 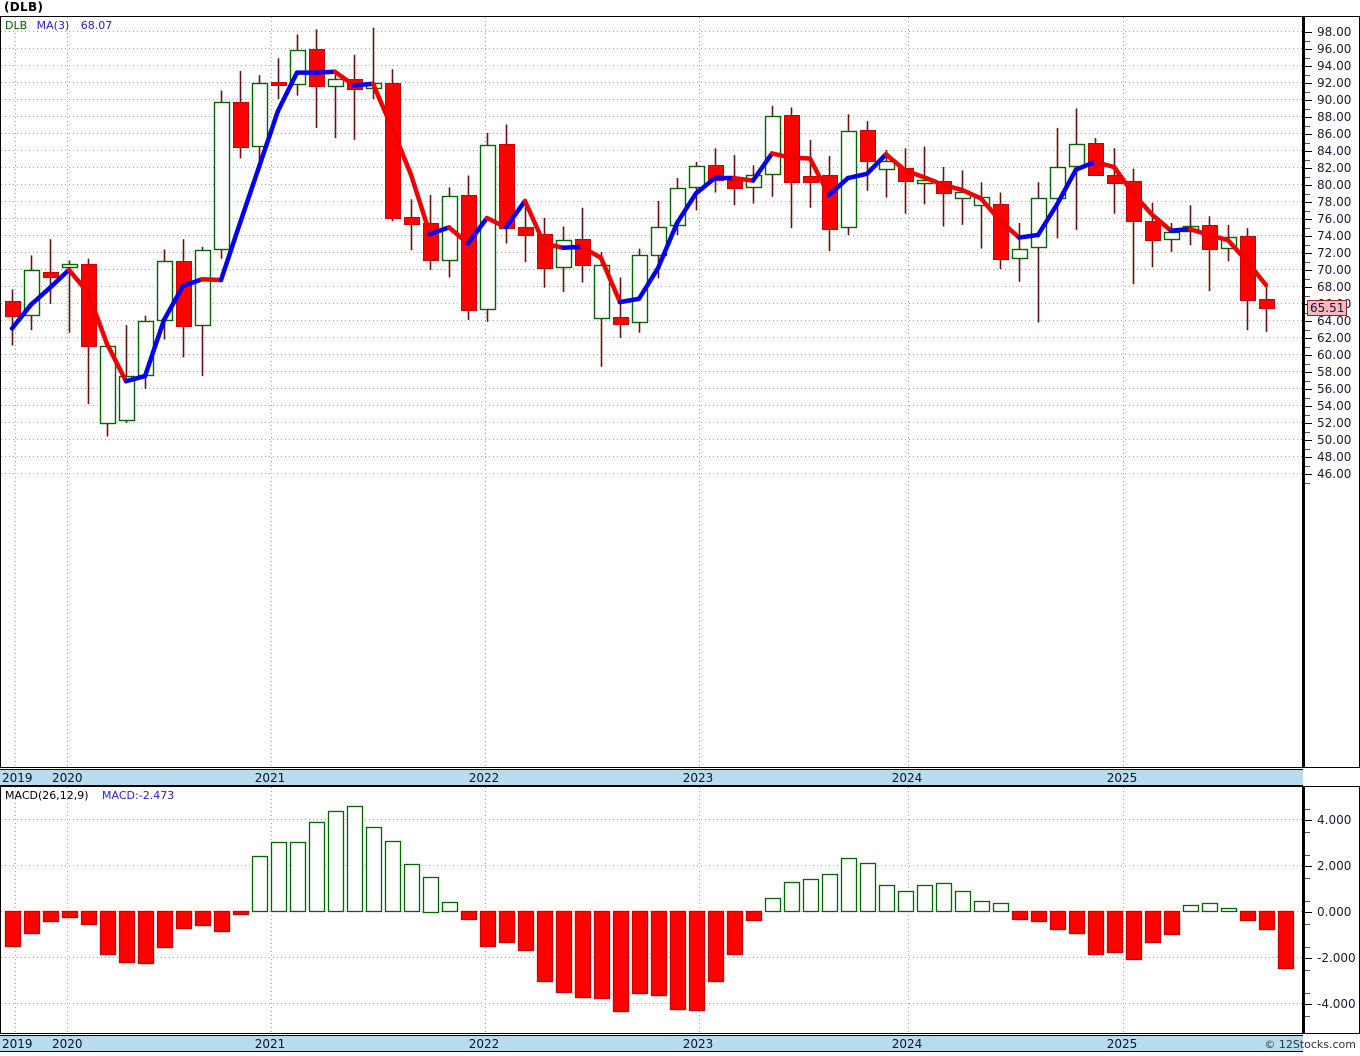 I want to click on price-tick-label: 94.00, so click(x=1334, y=66).